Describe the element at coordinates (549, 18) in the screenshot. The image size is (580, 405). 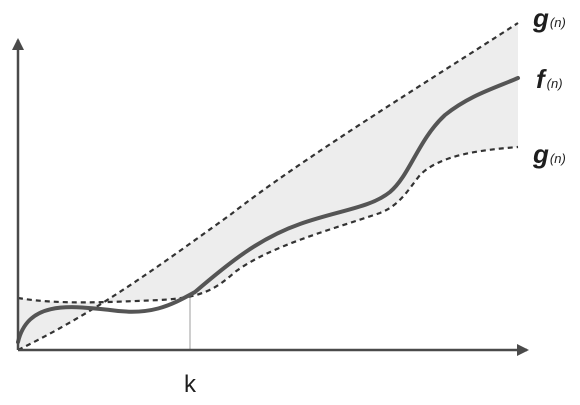
I see `upper-bound-label: g(n)` at that location.